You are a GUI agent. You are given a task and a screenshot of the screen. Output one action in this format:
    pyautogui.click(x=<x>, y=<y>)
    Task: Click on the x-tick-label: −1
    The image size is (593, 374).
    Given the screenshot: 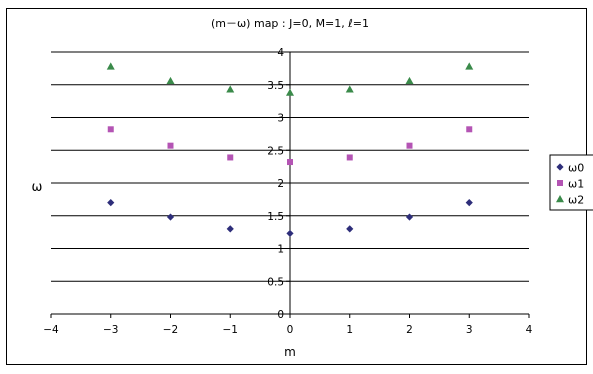 What is the action you would take?
    pyautogui.click(x=230, y=330)
    